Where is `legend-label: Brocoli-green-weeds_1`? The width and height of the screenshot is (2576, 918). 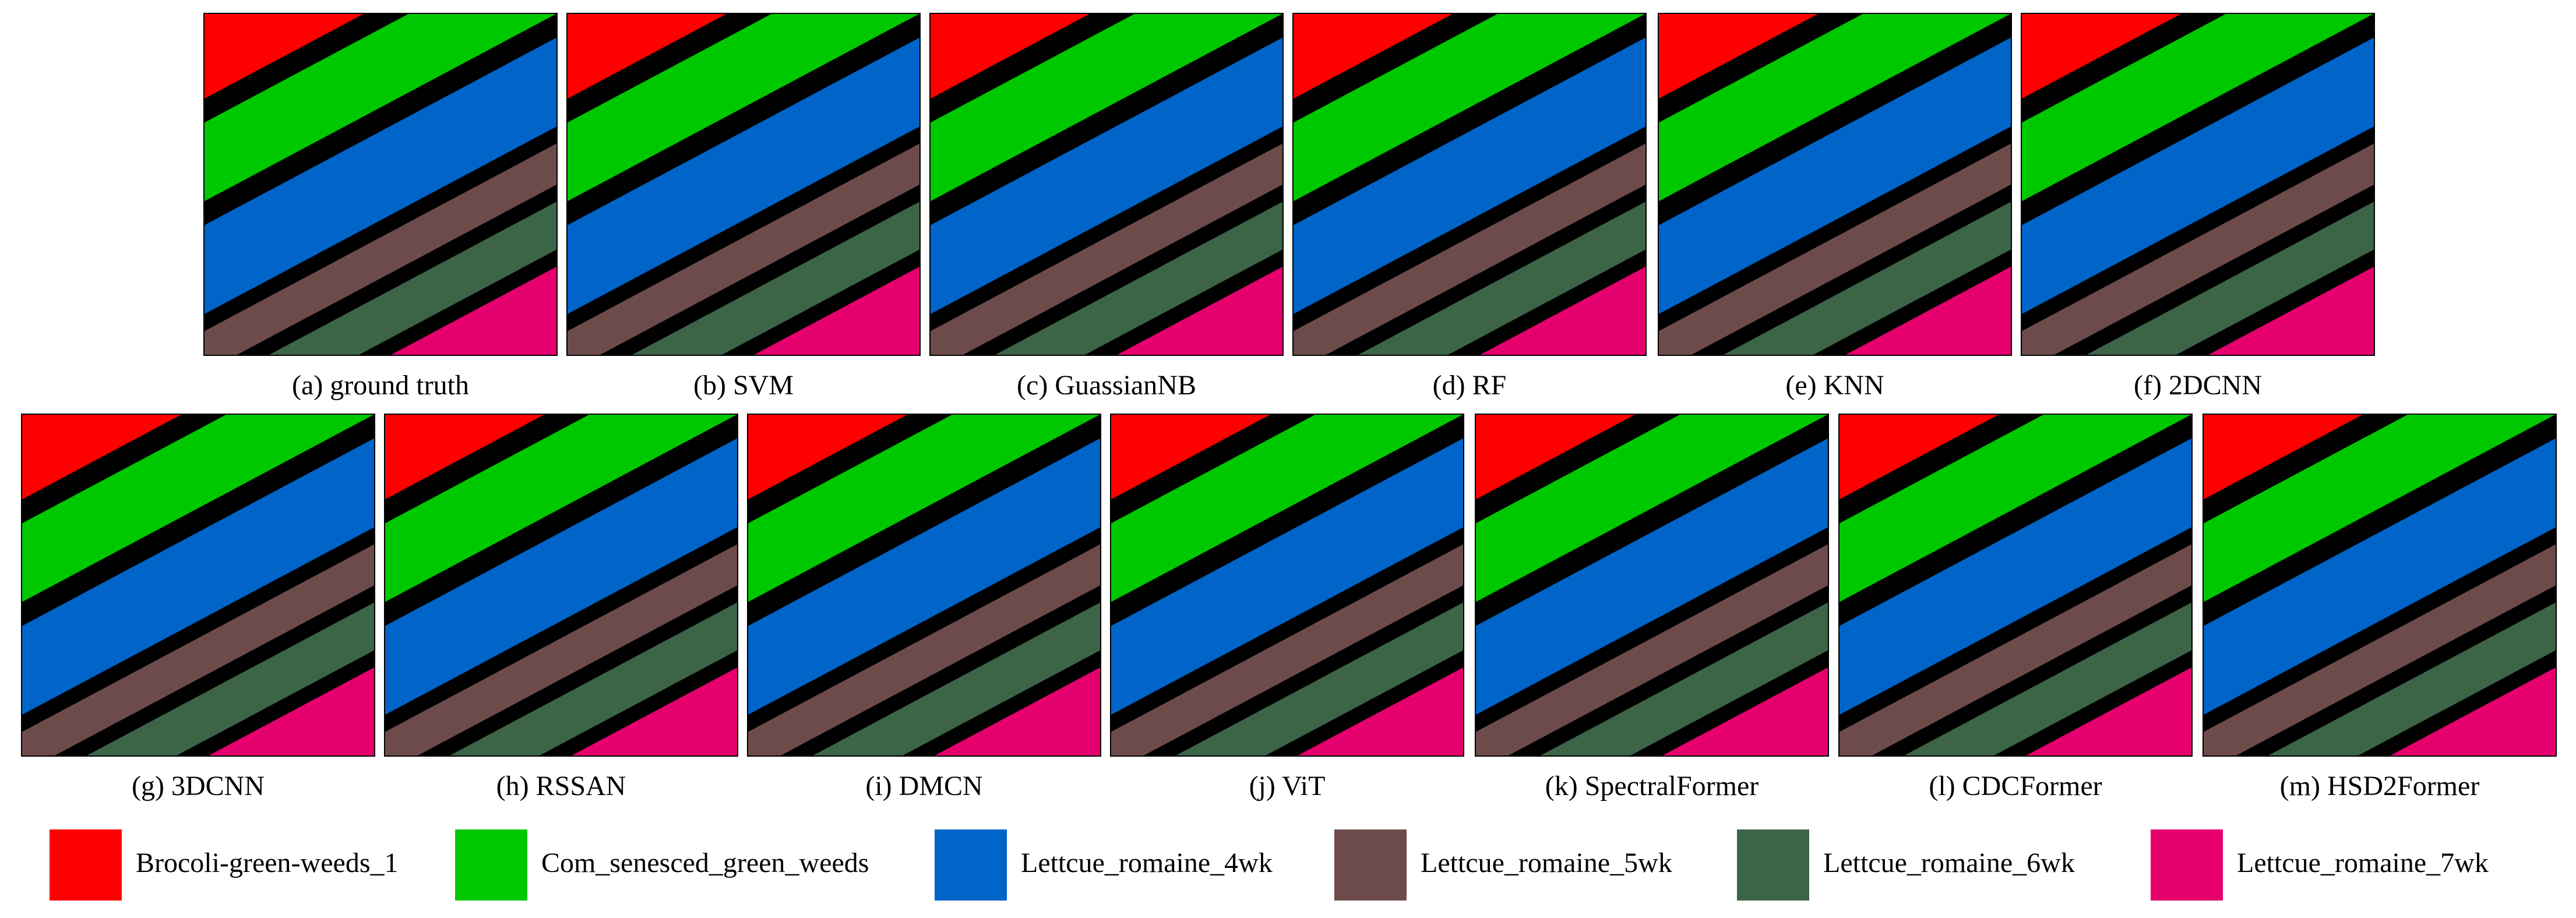 legend-label: Brocoli-green-weeds_1 is located at coordinates (267, 863).